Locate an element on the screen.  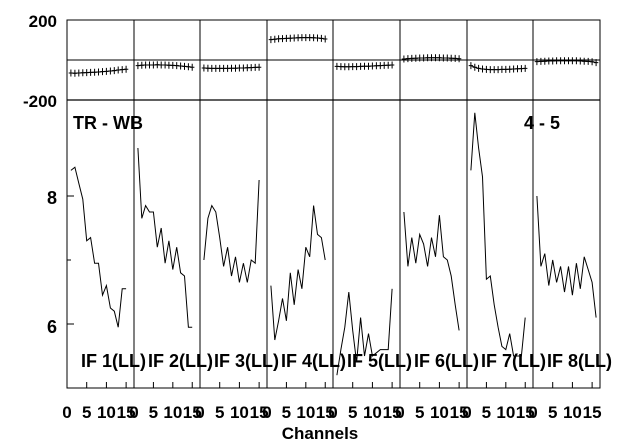
panel-label: IF 4(LL) is located at coordinates (313, 361).